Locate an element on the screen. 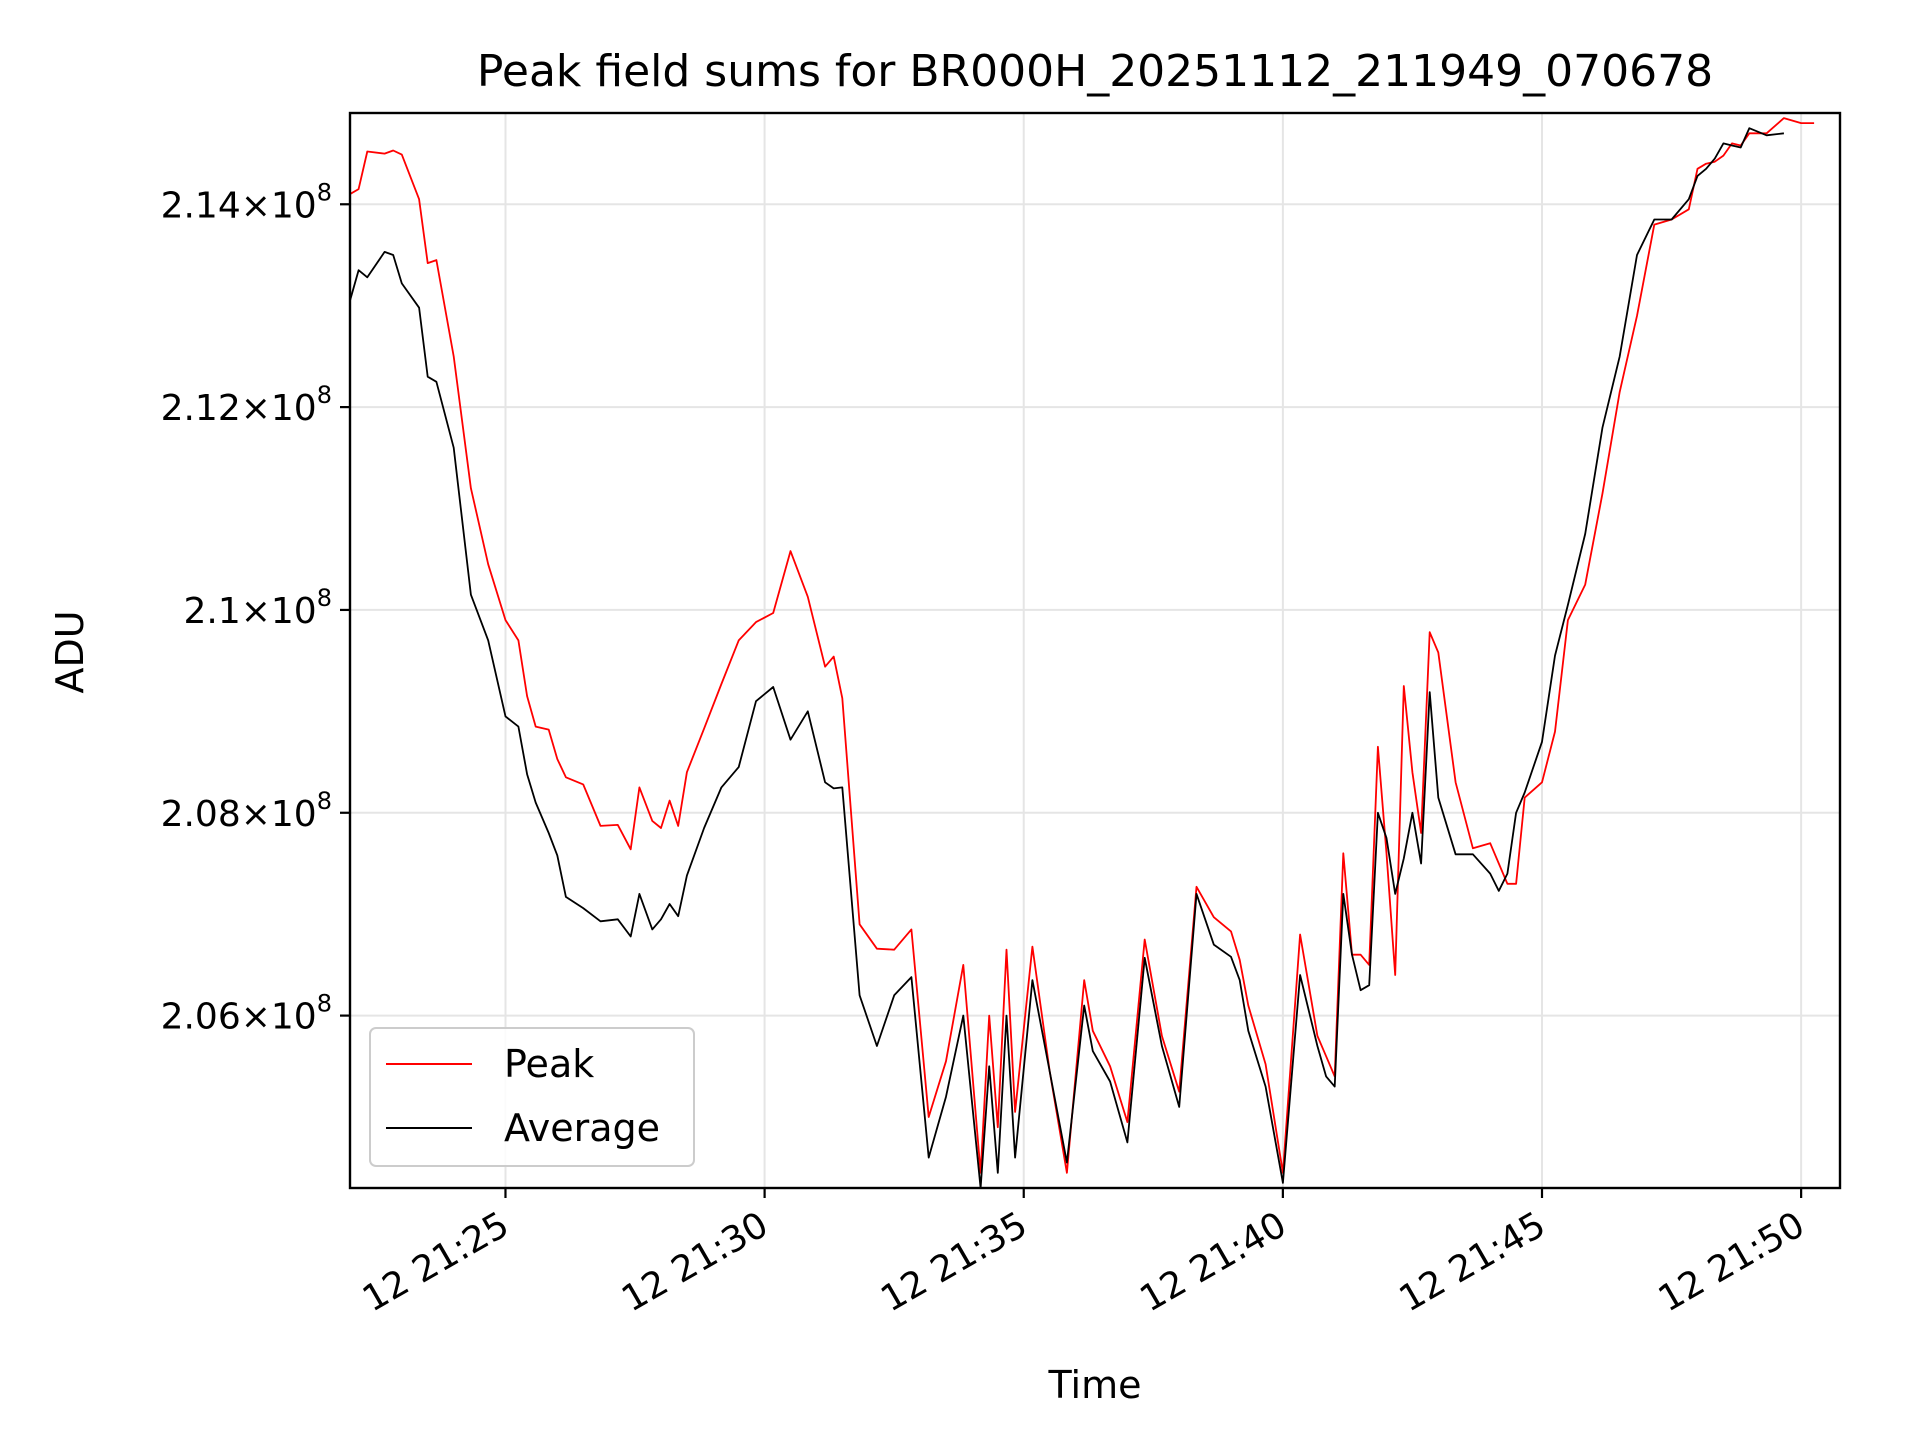 This screenshot has width=1920, height=1440. y-tick-label: 2.12×10⁸ is located at coordinates (246, 405).